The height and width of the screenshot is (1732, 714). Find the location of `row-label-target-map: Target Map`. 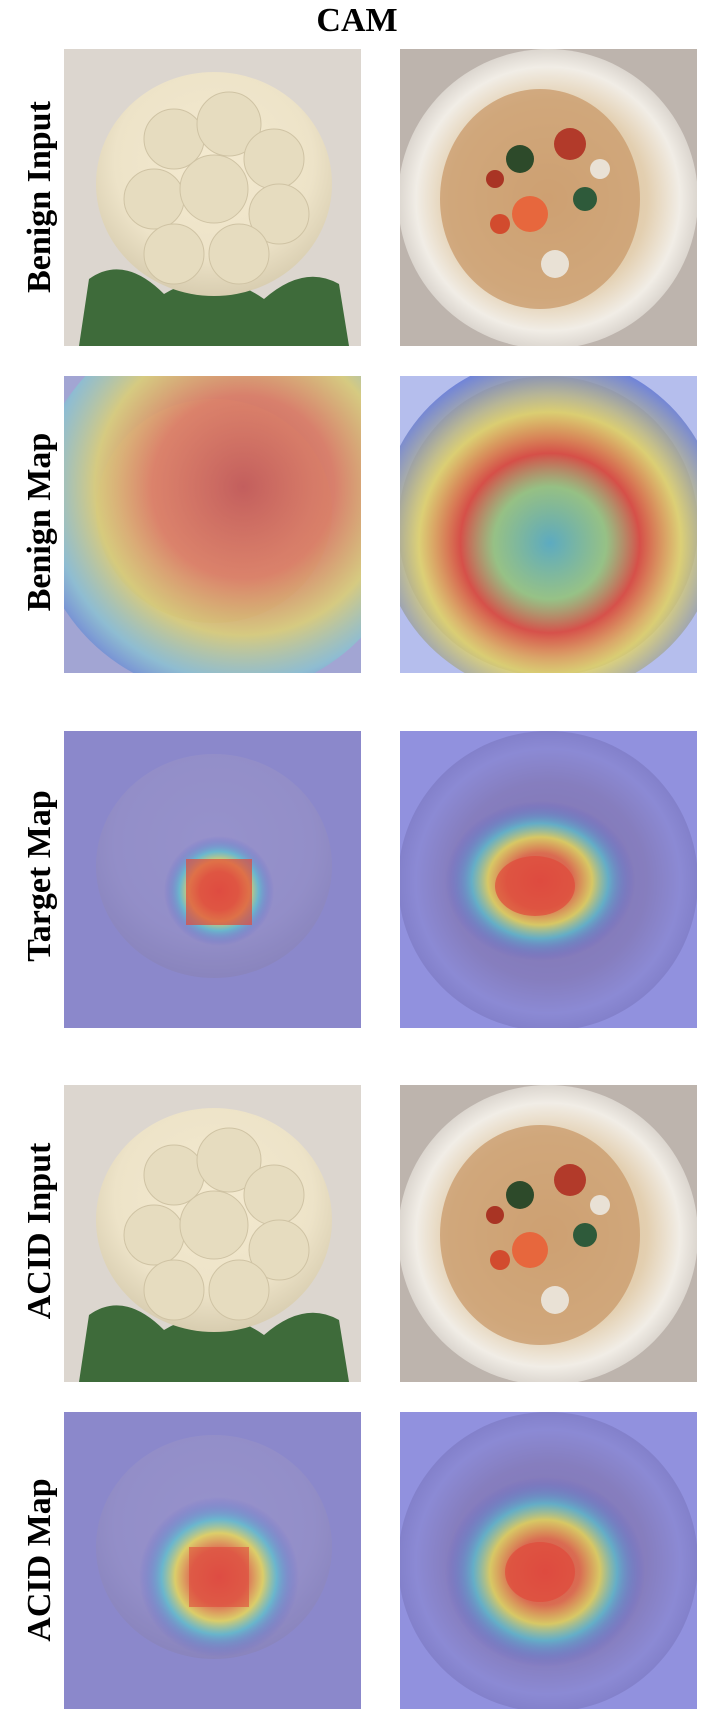

row-label-target-map: Target Map is located at coordinates (39, 876).